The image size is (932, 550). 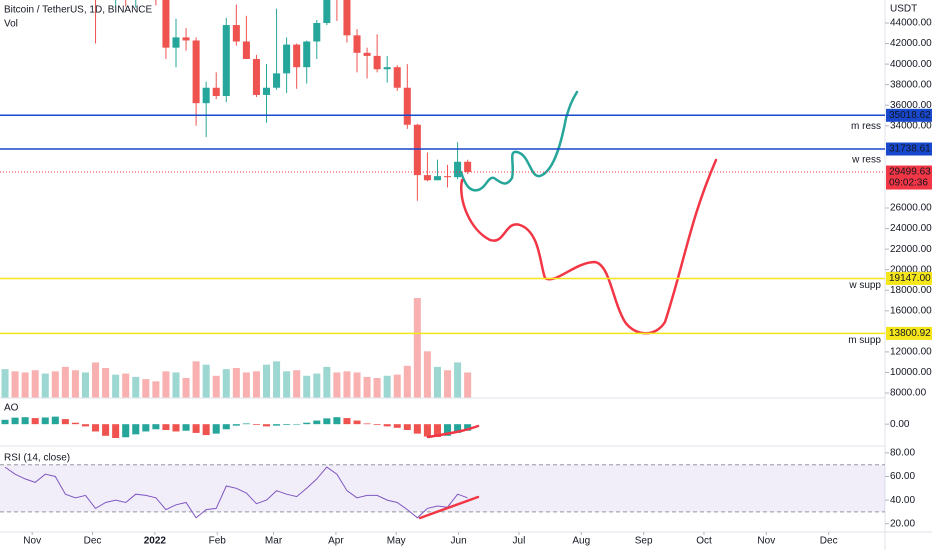 What do you see at coordinates (911, 310) in the screenshot?
I see `y-tick-label: 16000.00` at bounding box center [911, 310].